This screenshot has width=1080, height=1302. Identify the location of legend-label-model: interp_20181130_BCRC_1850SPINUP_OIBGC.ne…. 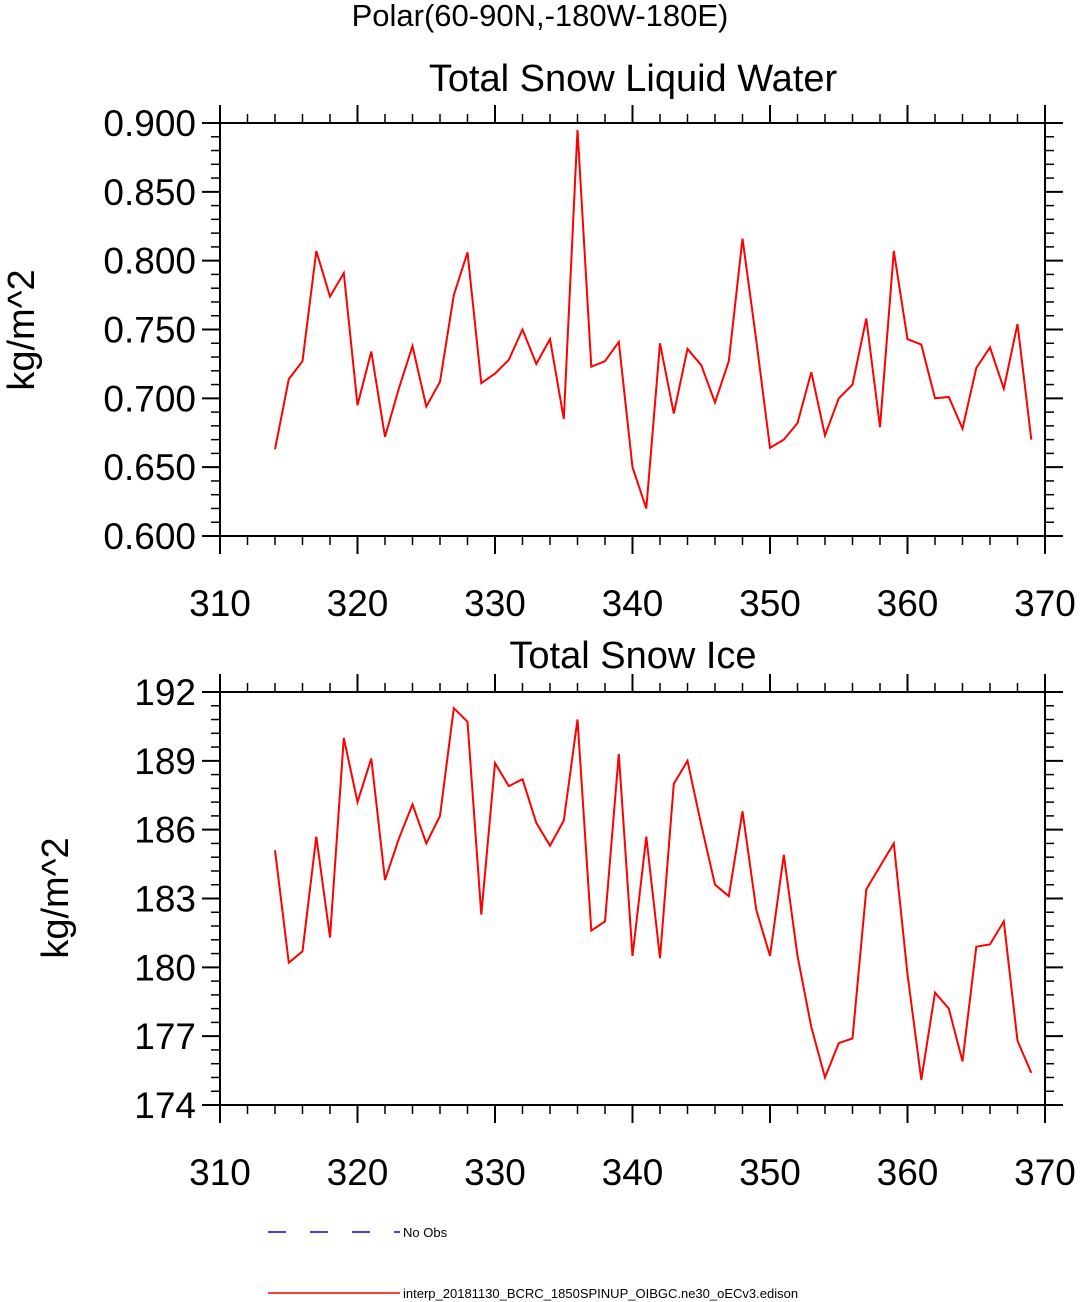
(600, 1293).